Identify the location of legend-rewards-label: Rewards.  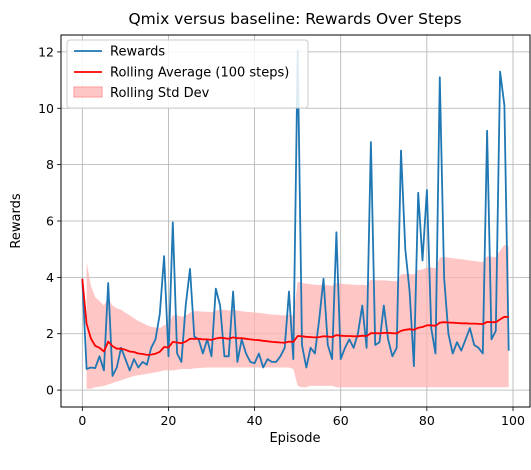
(137, 52).